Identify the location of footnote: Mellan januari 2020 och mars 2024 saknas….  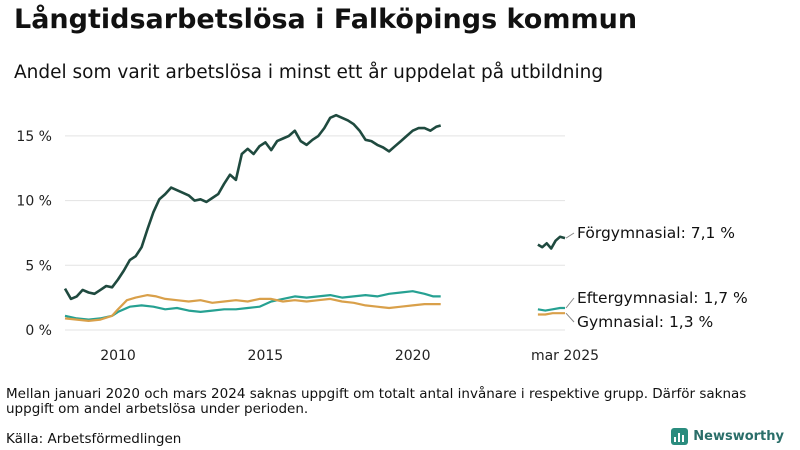
(376, 401).